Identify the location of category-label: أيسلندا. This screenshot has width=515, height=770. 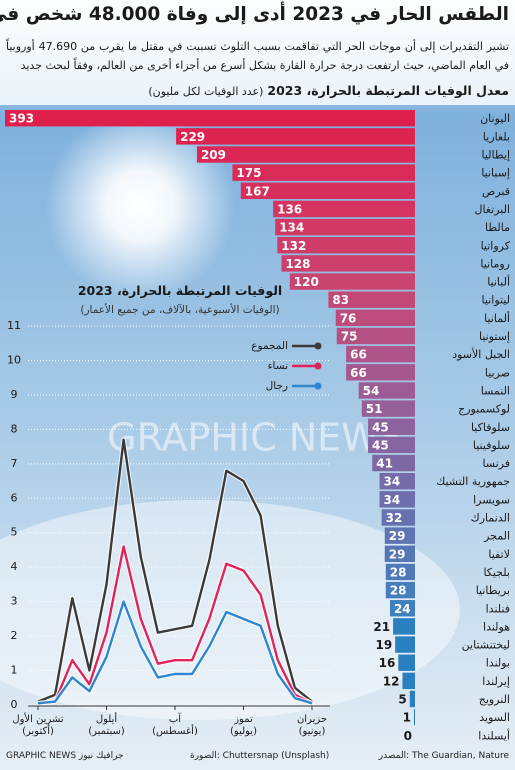
(494, 735).